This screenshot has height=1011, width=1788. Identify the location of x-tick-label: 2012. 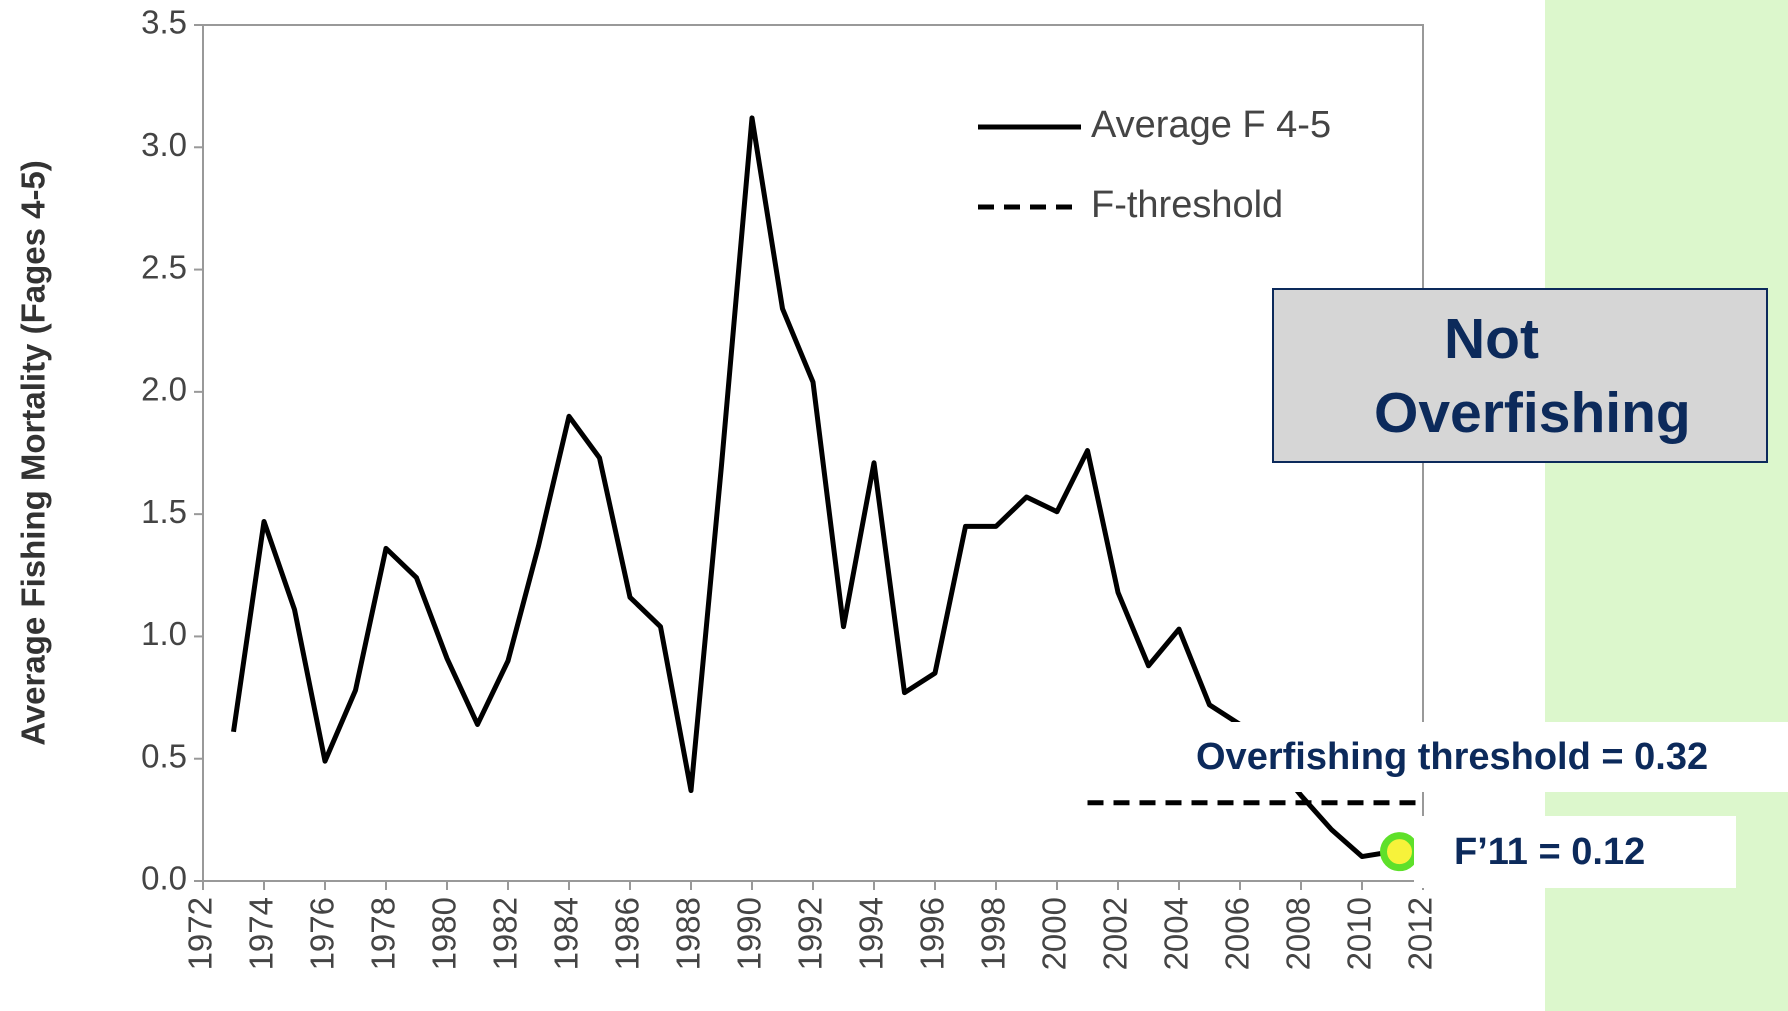
(1420, 933).